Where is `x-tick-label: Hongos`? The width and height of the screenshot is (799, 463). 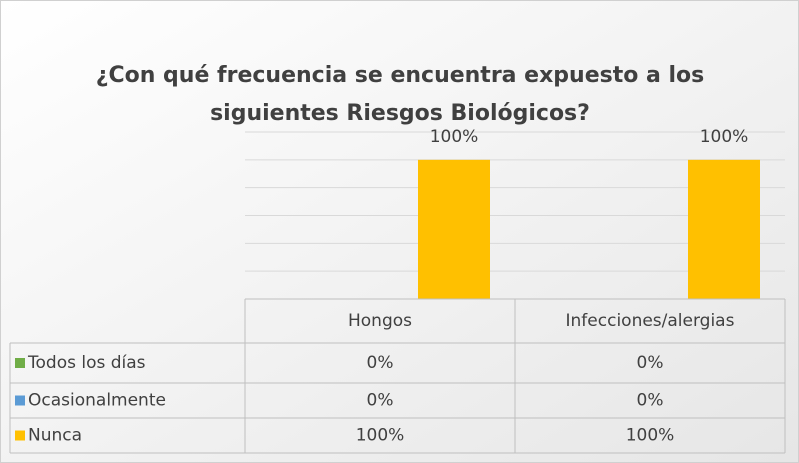 x-tick-label: Hongos is located at coordinates (380, 321).